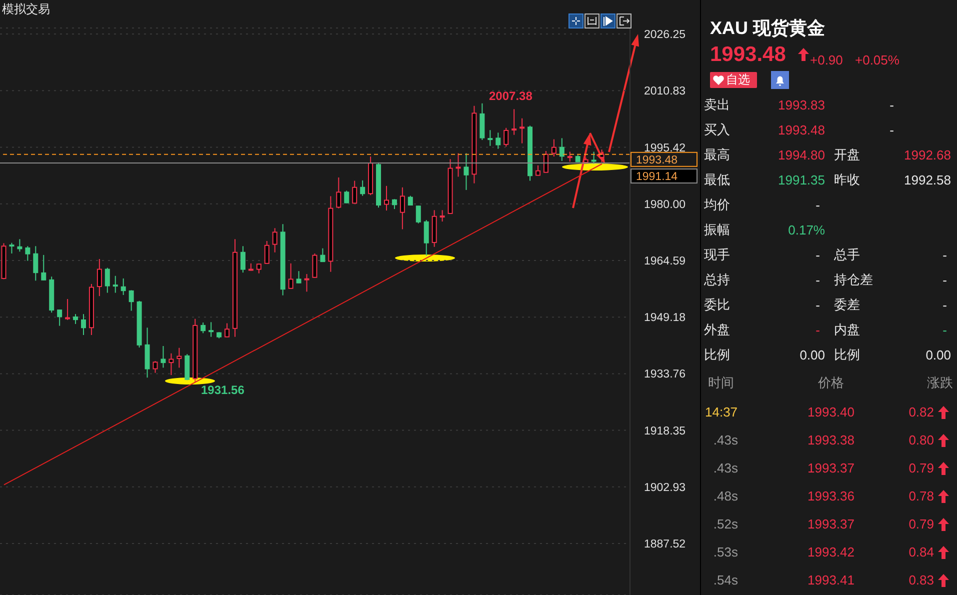 This screenshot has width=957, height=595. Describe the element at coordinates (725, 524) in the screenshot. I see `text: .52s` at that location.